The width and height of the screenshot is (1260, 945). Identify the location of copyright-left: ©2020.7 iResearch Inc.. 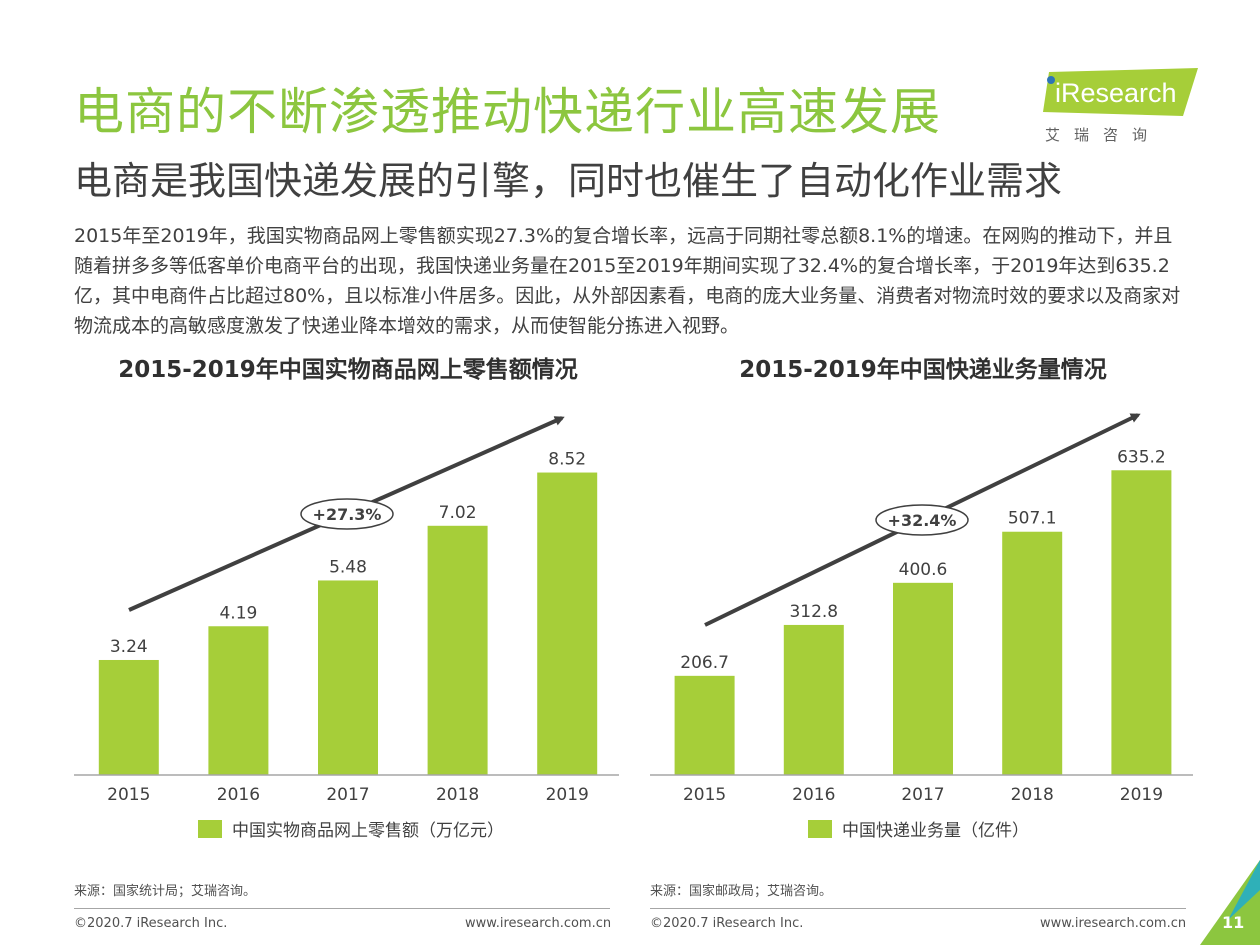
(151, 923).